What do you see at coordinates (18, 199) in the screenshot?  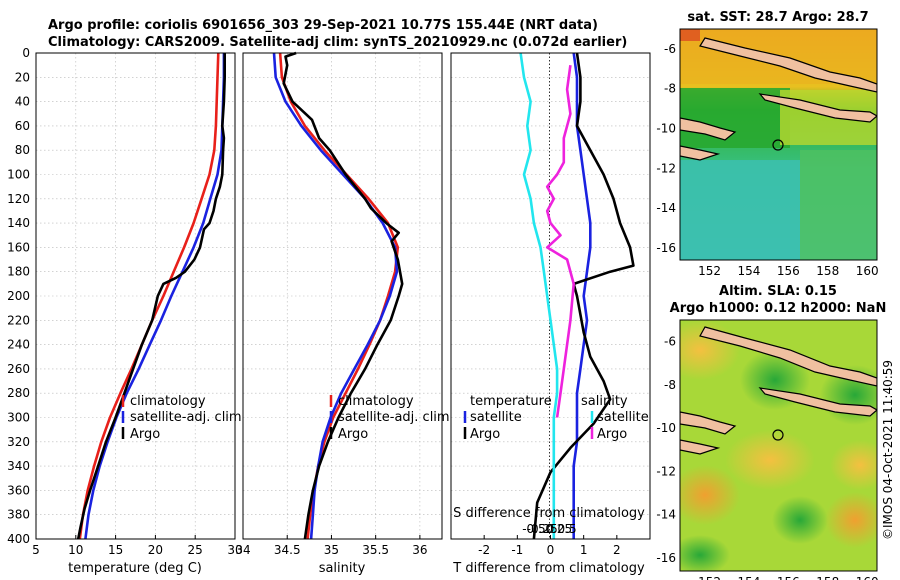 I see `depth-tick-label: 120` at bounding box center [18, 199].